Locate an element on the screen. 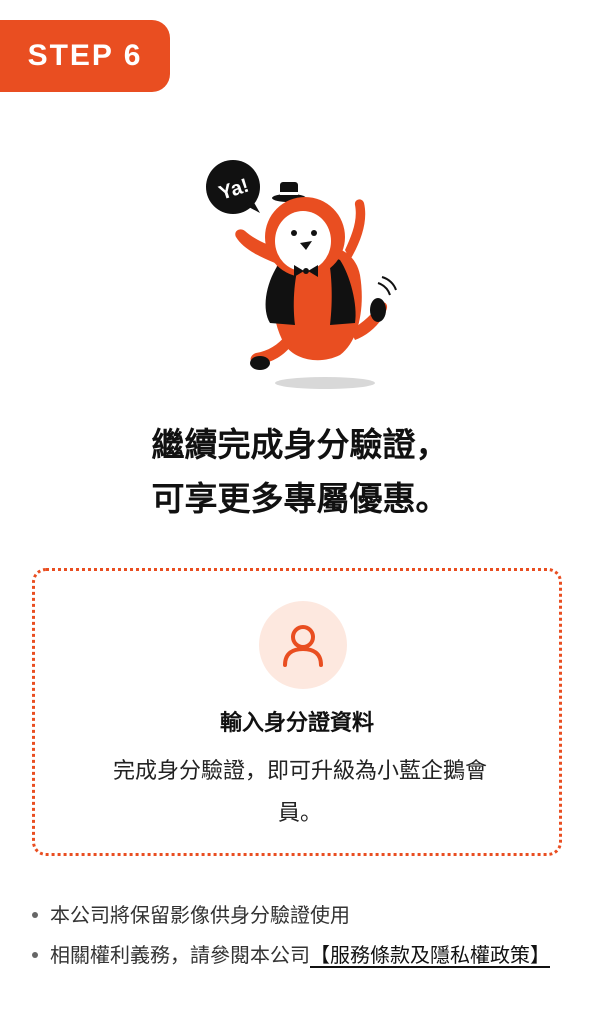 This screenshot has width=600, height=1020. headline-line-2: 可享更多專屬優惠。 is located at coordinates (300, 498).